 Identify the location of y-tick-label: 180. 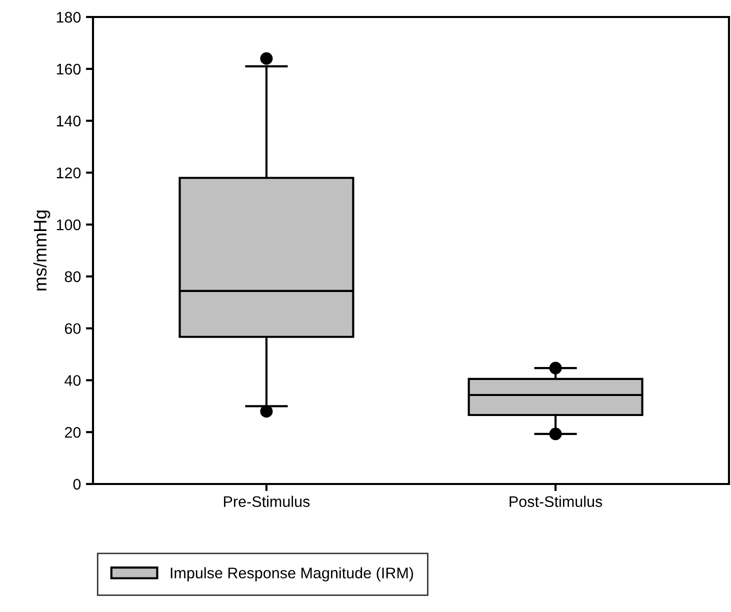
(68, 17).